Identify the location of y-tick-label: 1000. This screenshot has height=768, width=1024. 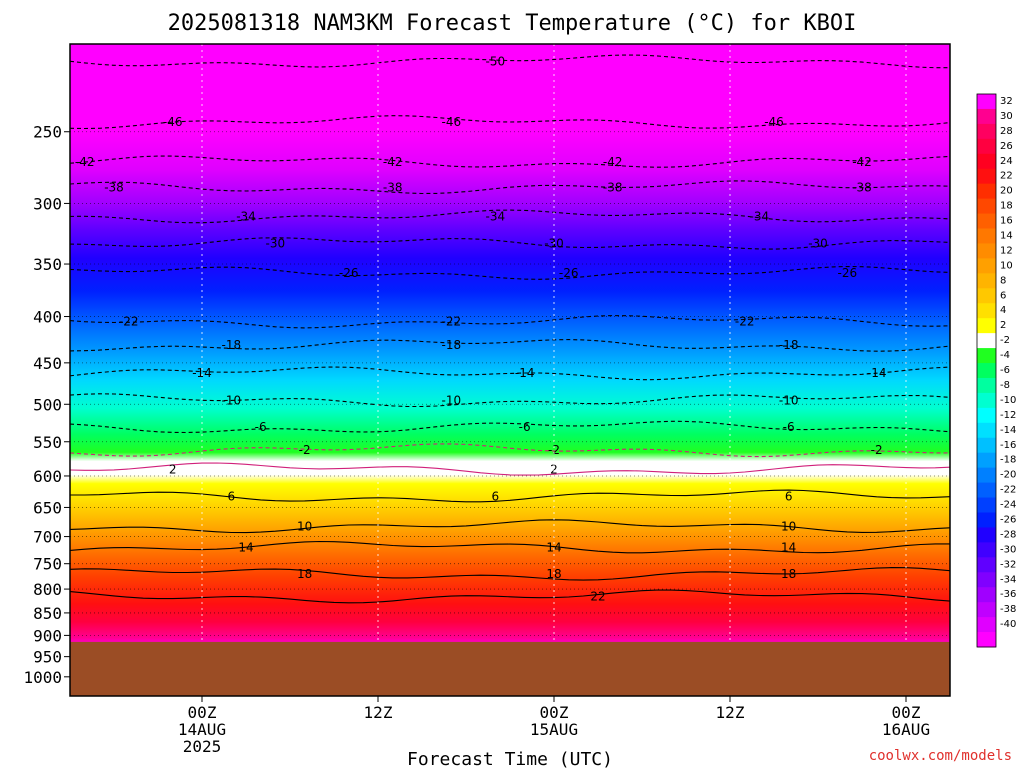
(42, 677).